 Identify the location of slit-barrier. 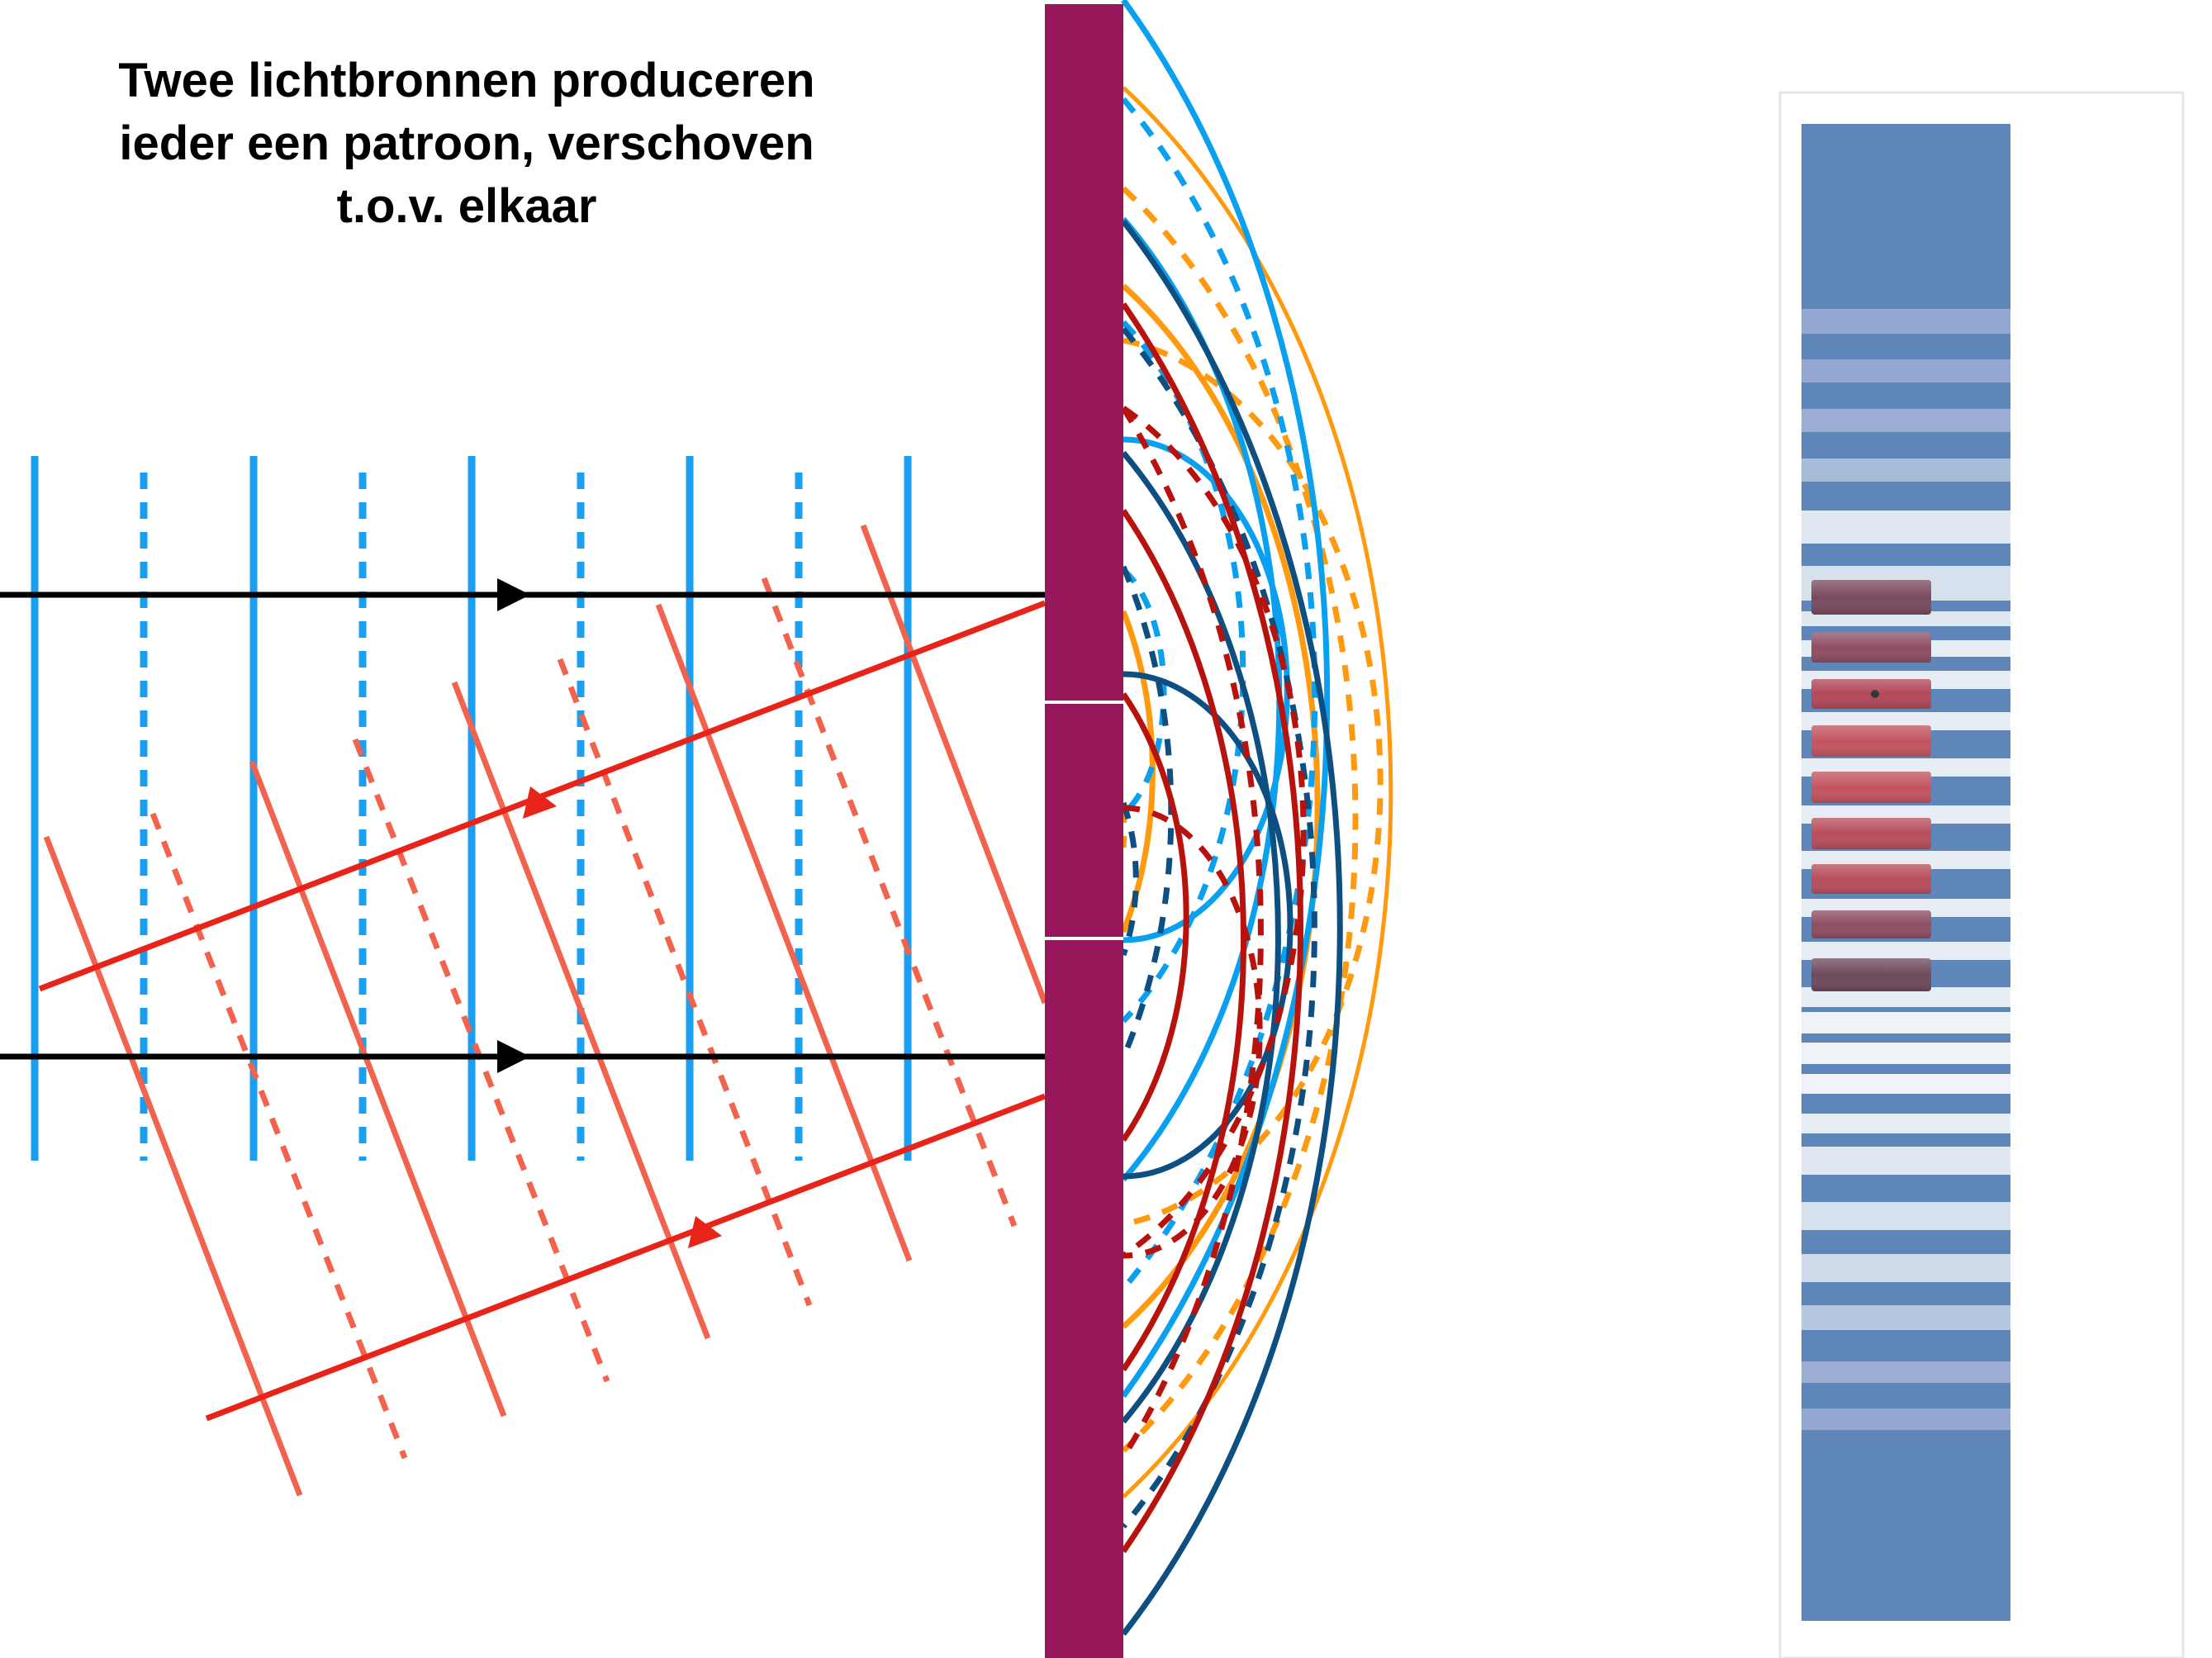
(1084, 831).